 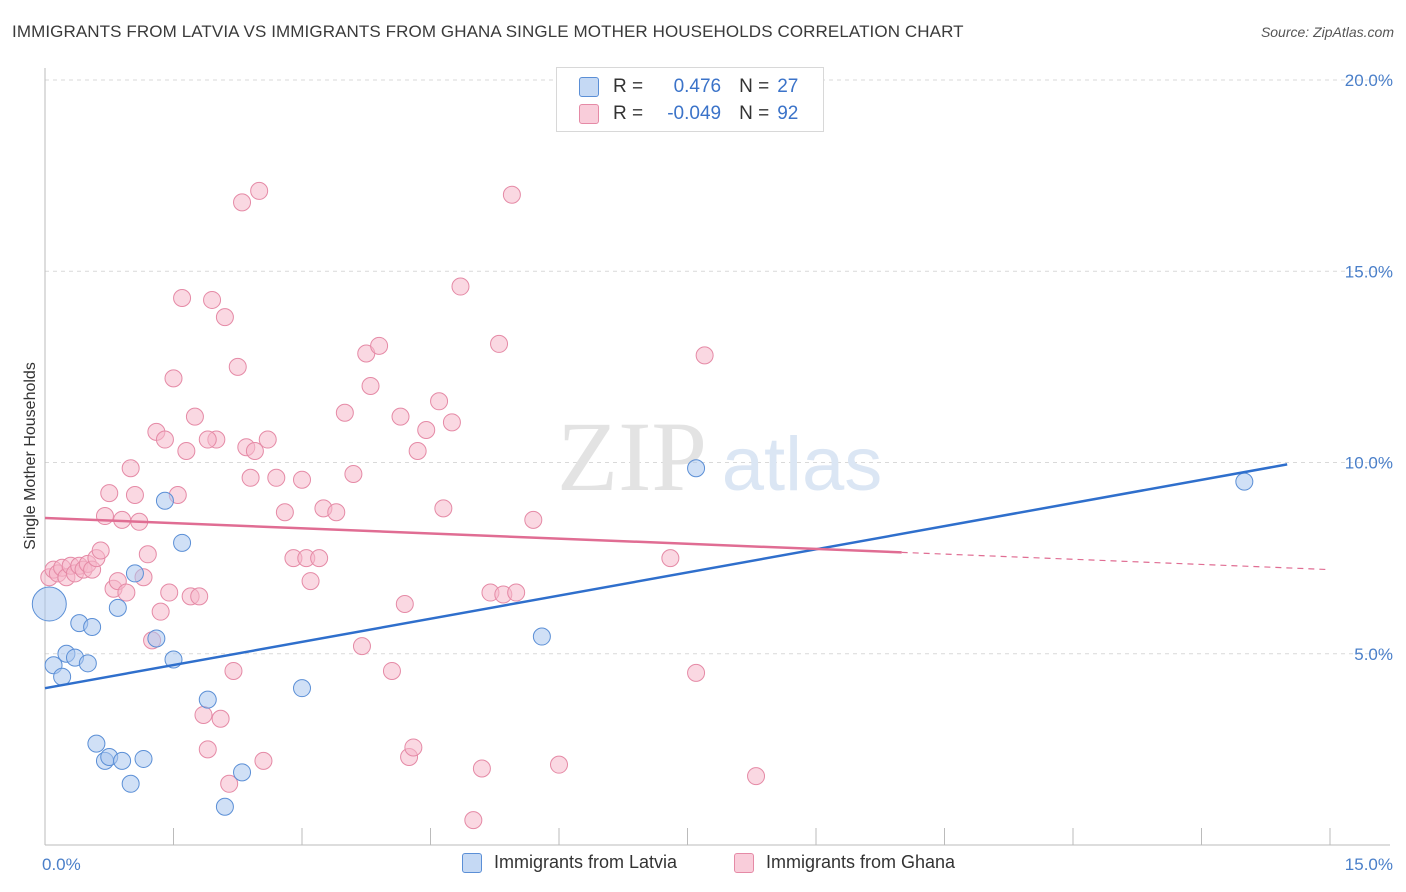 What do you see at coordinates (473, 535) in the screenshot?
I see `ghana-trend-line` at bounding box center [473, 535].